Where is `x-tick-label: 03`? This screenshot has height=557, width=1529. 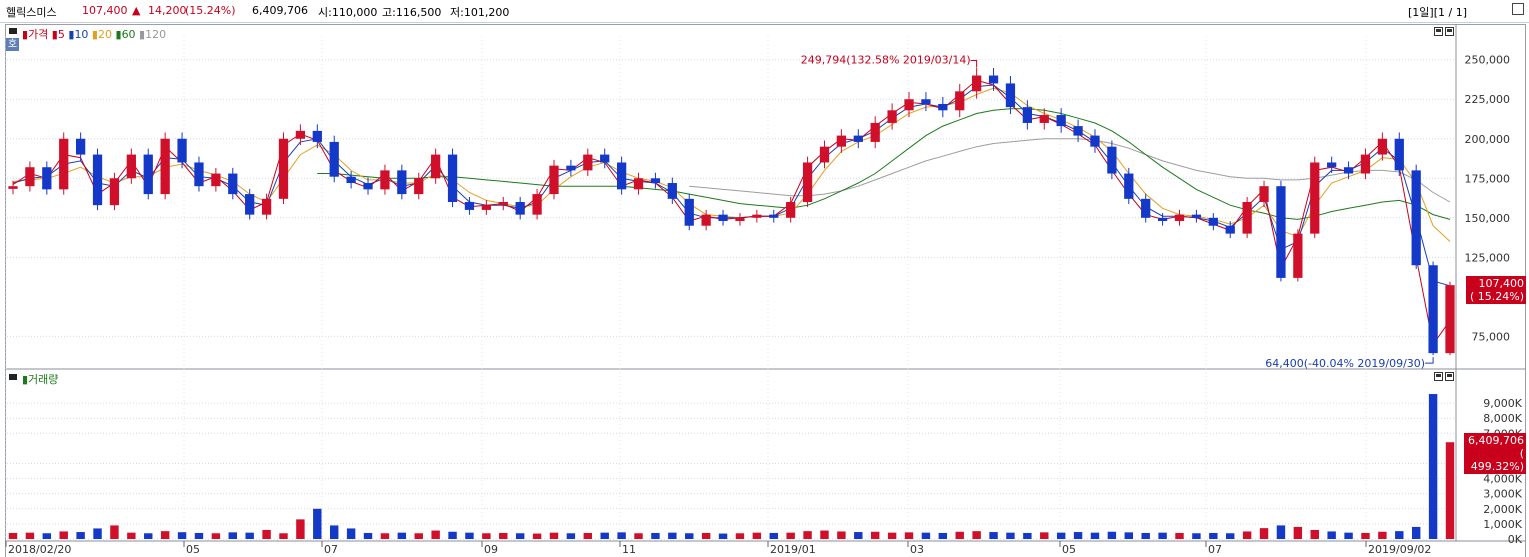
x-tick-label: 03 is located at coordinates (917, 549).